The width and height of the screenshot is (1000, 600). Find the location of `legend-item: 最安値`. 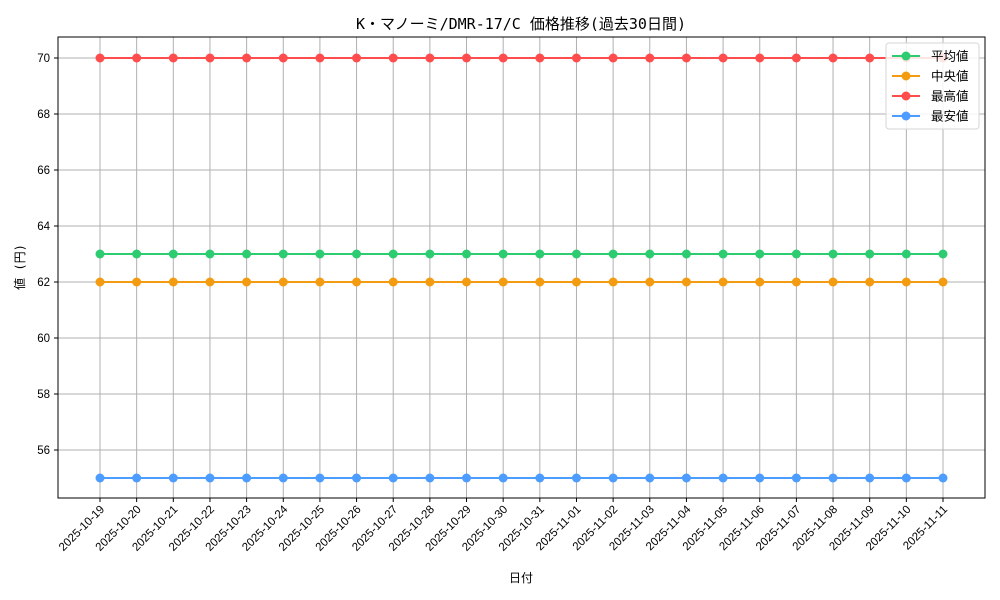

legend-item: 最安値 is located at coordinates (930, 116).